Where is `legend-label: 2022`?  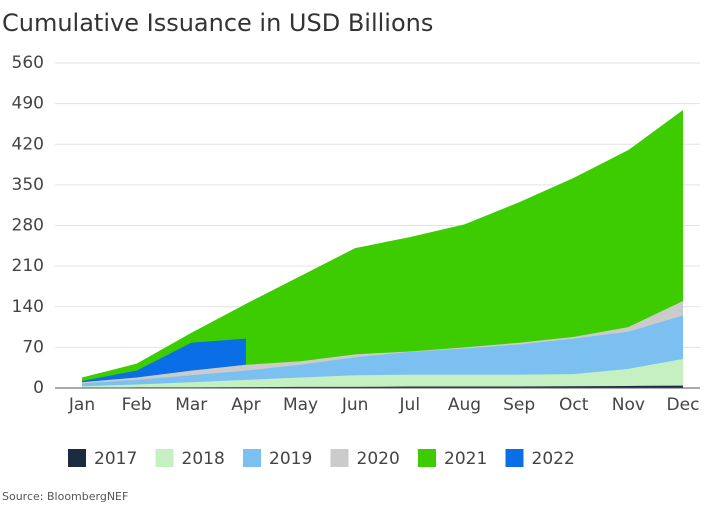
legend-label: 2022 is located at coordinates (553, 459).